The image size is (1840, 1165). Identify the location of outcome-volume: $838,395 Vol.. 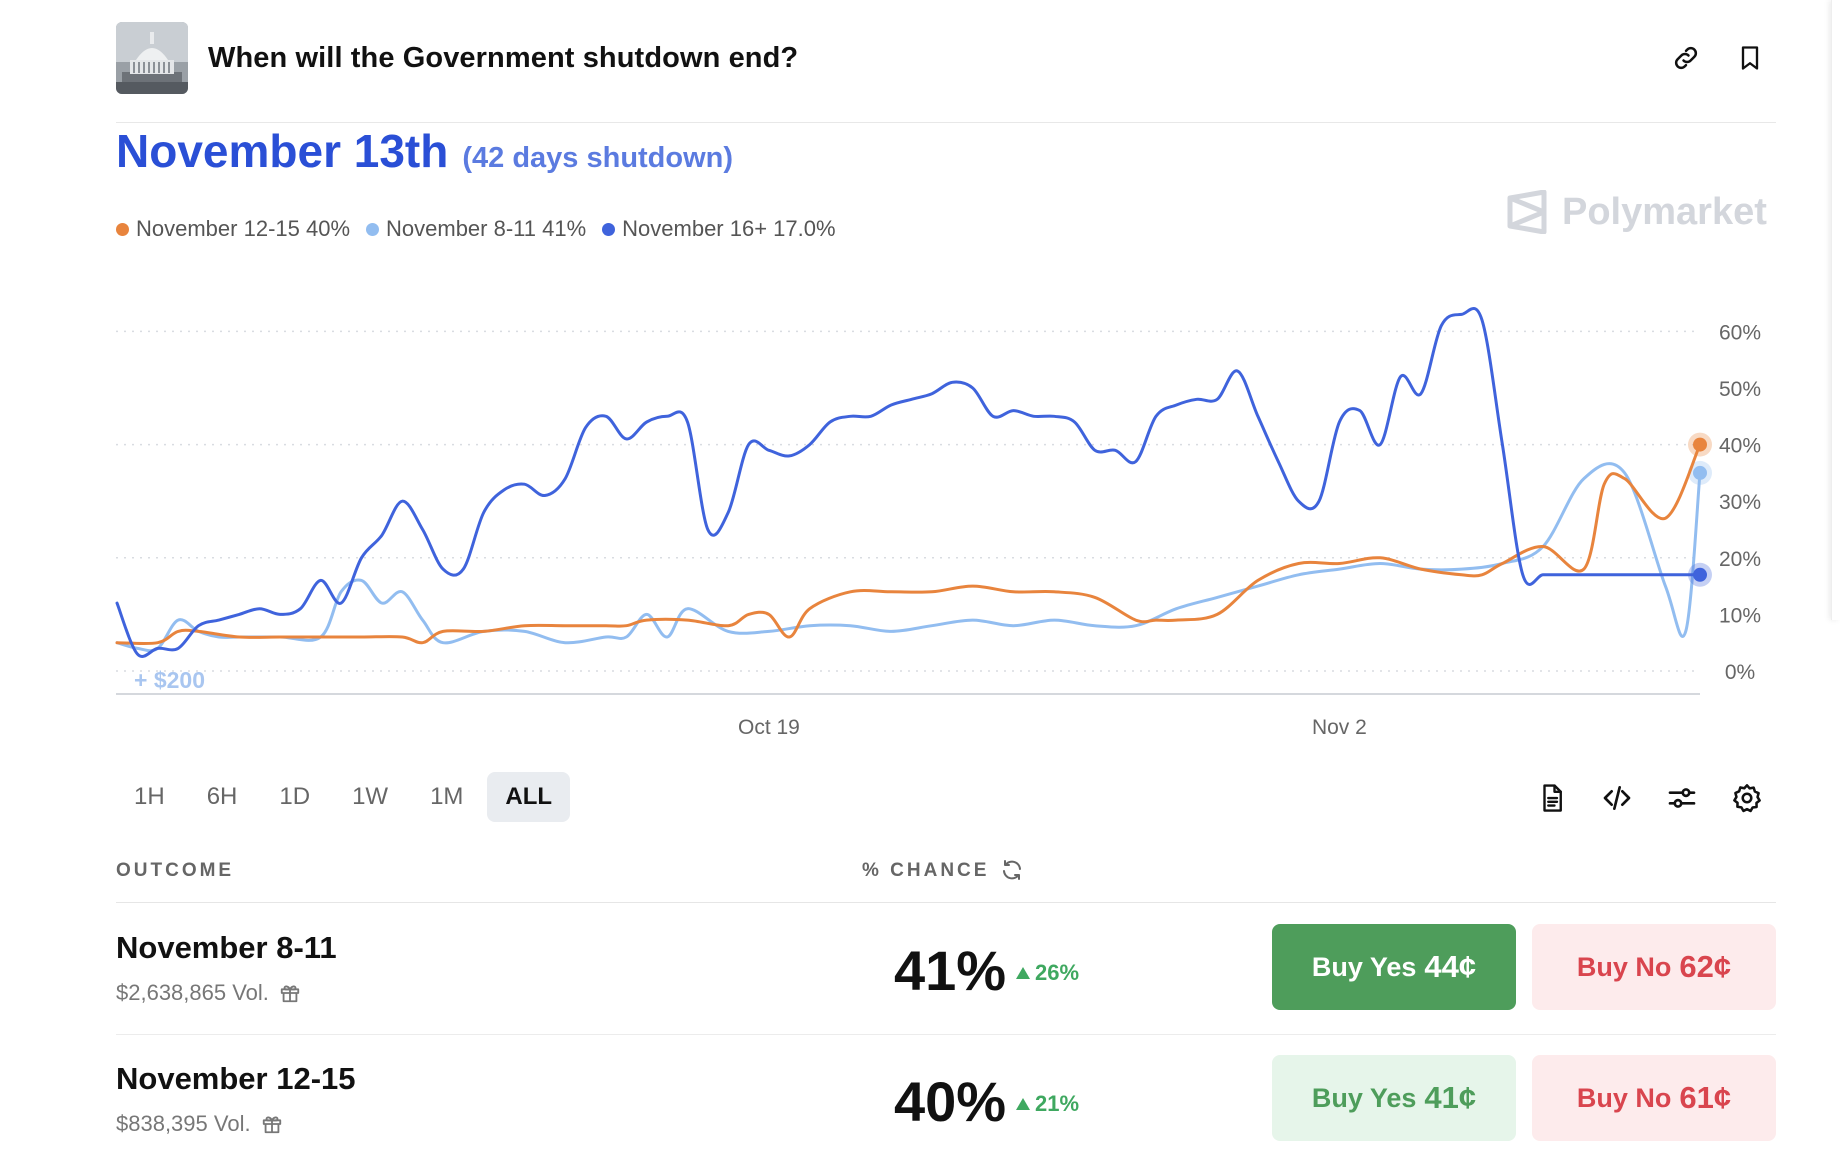
(199, 1124).